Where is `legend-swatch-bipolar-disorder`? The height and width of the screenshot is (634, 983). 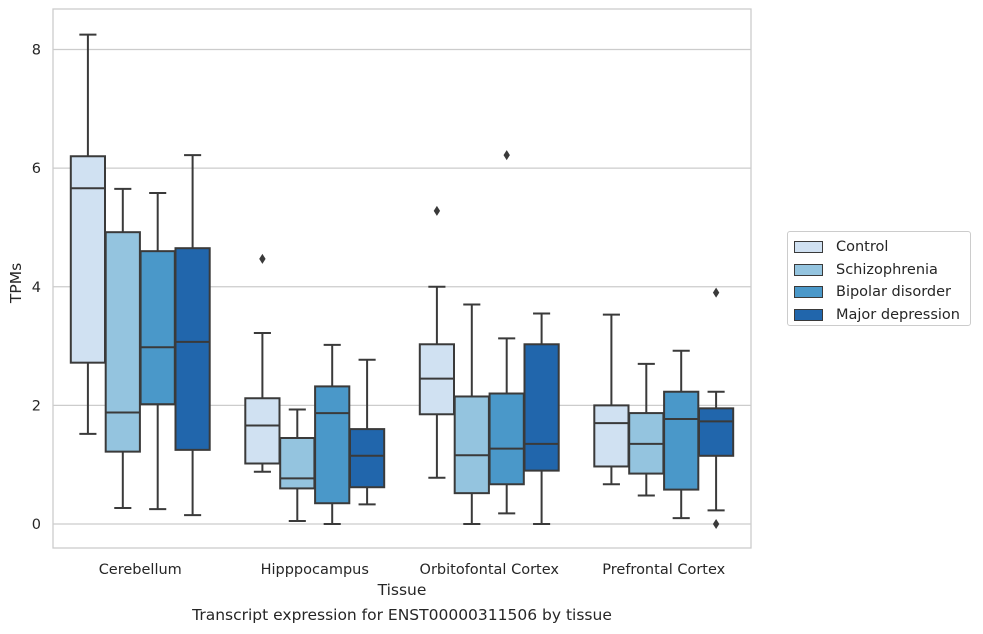
legend-swatch-bipolar-disorder is located at coordinates (808, 292).